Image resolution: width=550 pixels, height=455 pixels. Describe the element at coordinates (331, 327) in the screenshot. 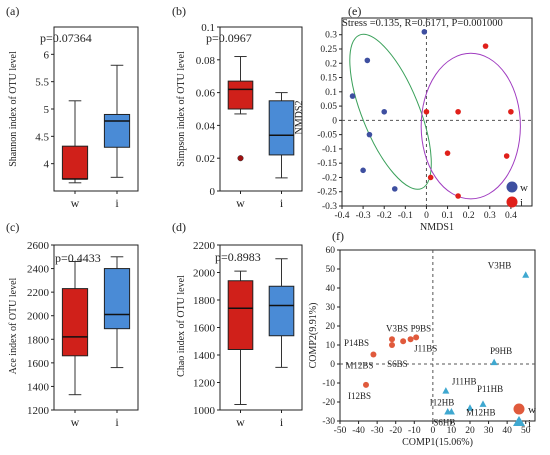

I see `y-tick-label: 20` at that location.